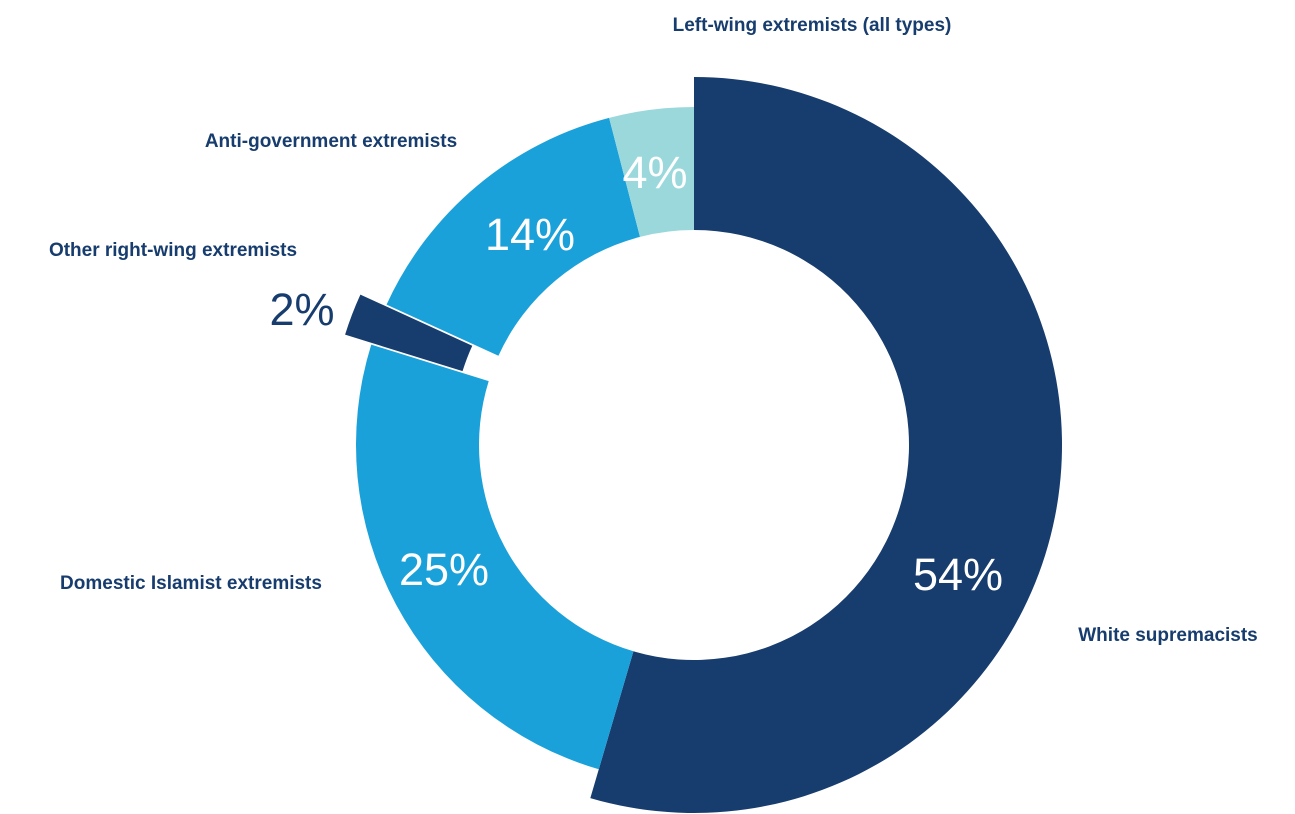 This screenshot has height=814, width=1295. Describe the element at coordinates (530, 234) in the screenshot. I see `value-label-3: 14%` at that location.